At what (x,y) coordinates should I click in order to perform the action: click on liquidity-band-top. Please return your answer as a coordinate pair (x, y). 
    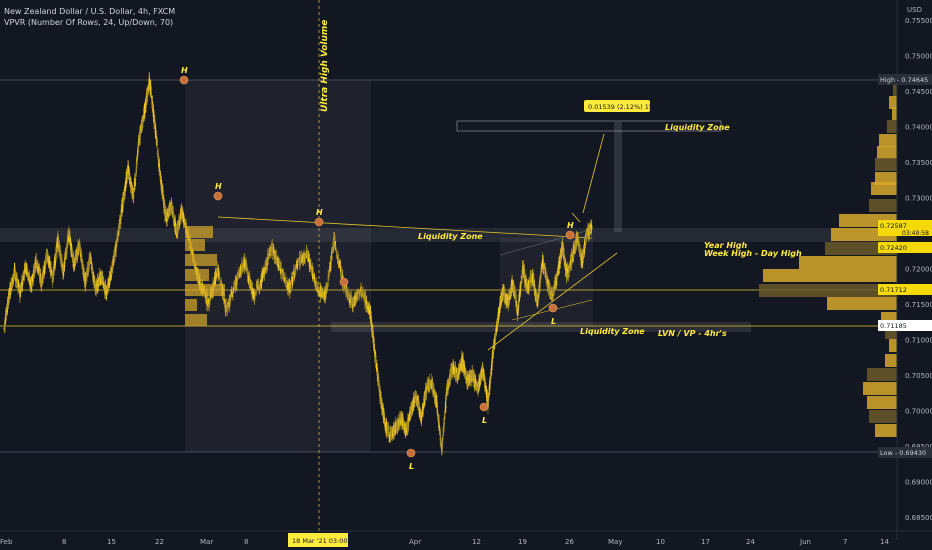
    Looking at the image, I should click on (448, 235).